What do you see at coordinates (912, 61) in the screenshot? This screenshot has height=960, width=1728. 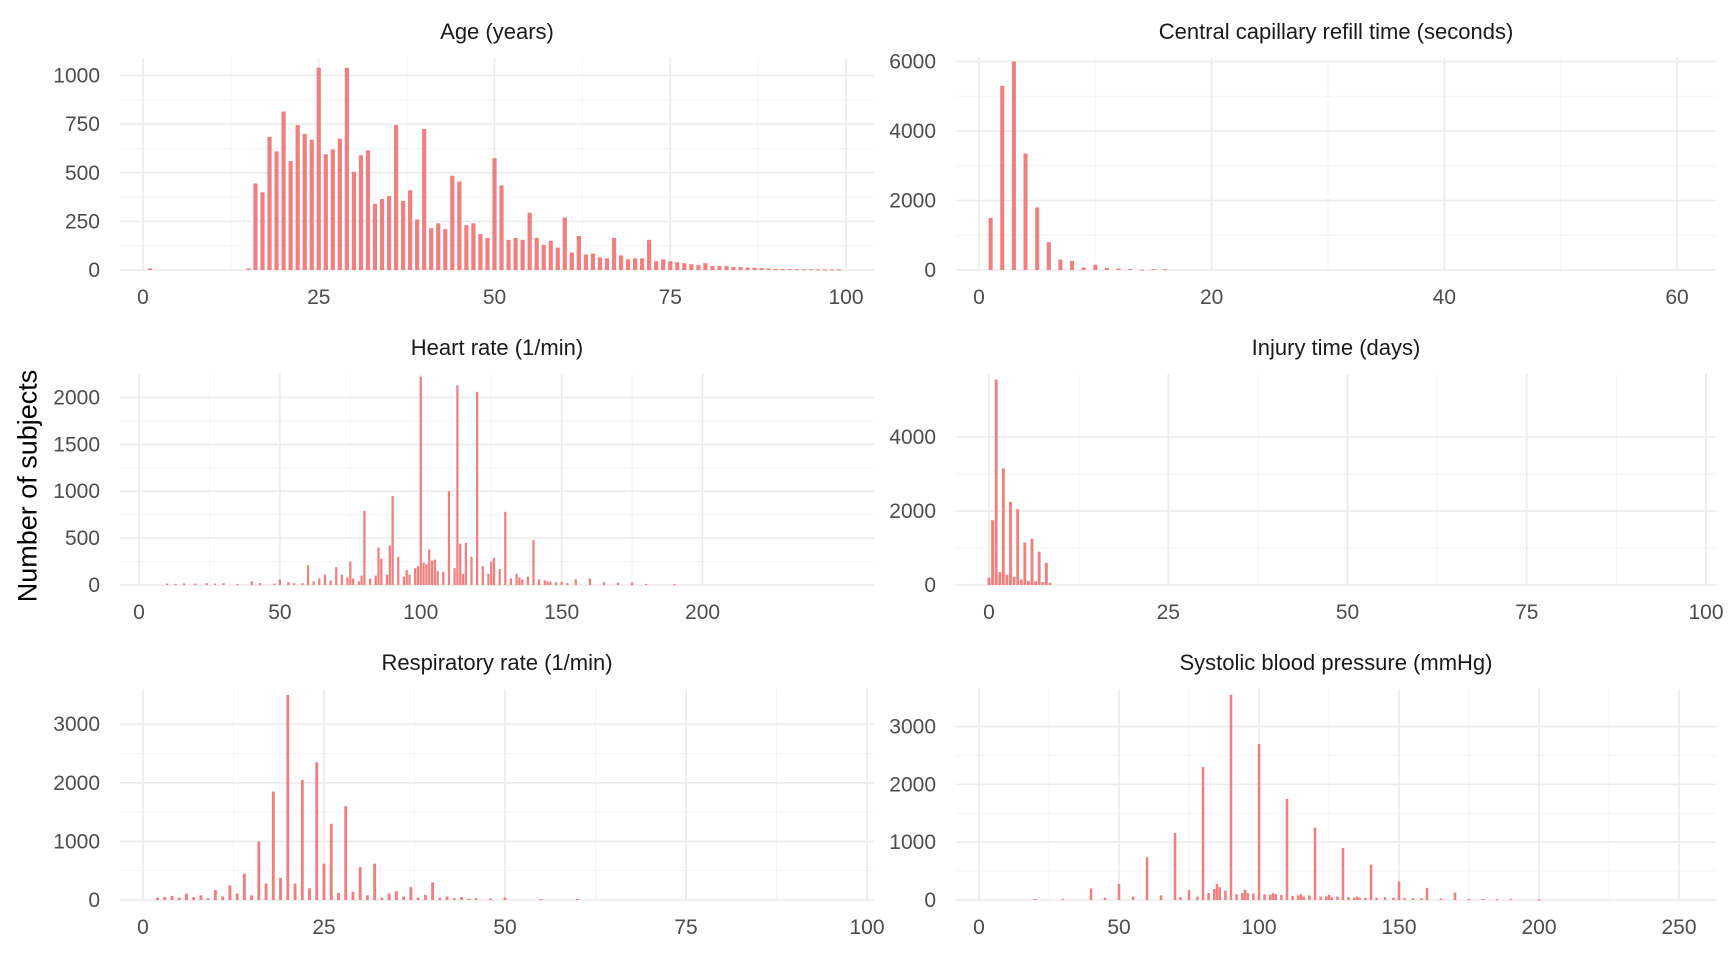 I see `y-tick-label: 6000` at bounding box center [912, 61].